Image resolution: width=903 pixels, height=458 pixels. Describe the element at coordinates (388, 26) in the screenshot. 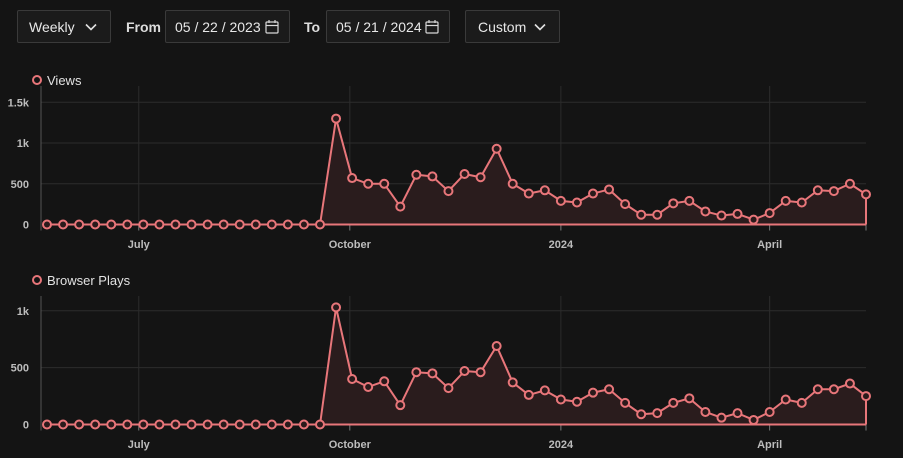

I see `to-date-input: 05 / 21 / 2024` at that location.